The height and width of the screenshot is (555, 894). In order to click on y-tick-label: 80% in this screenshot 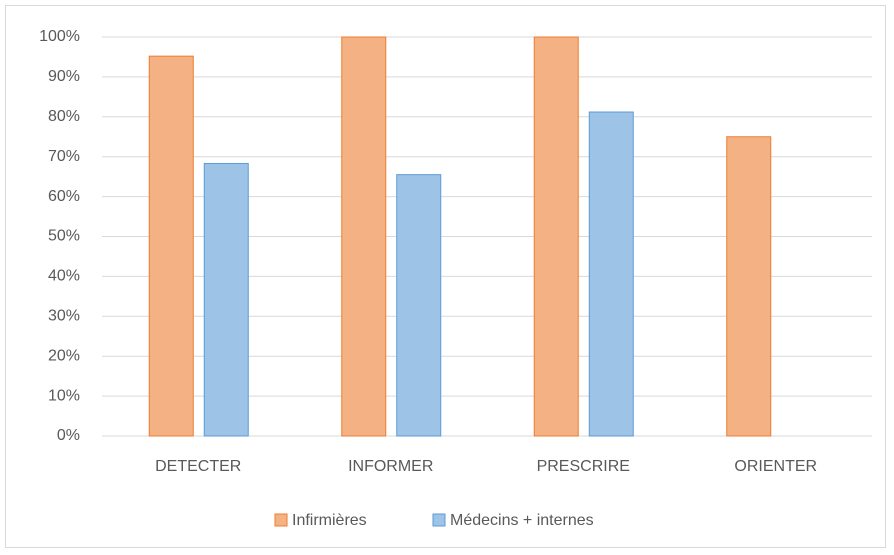, I will do `click(64, 116)`.